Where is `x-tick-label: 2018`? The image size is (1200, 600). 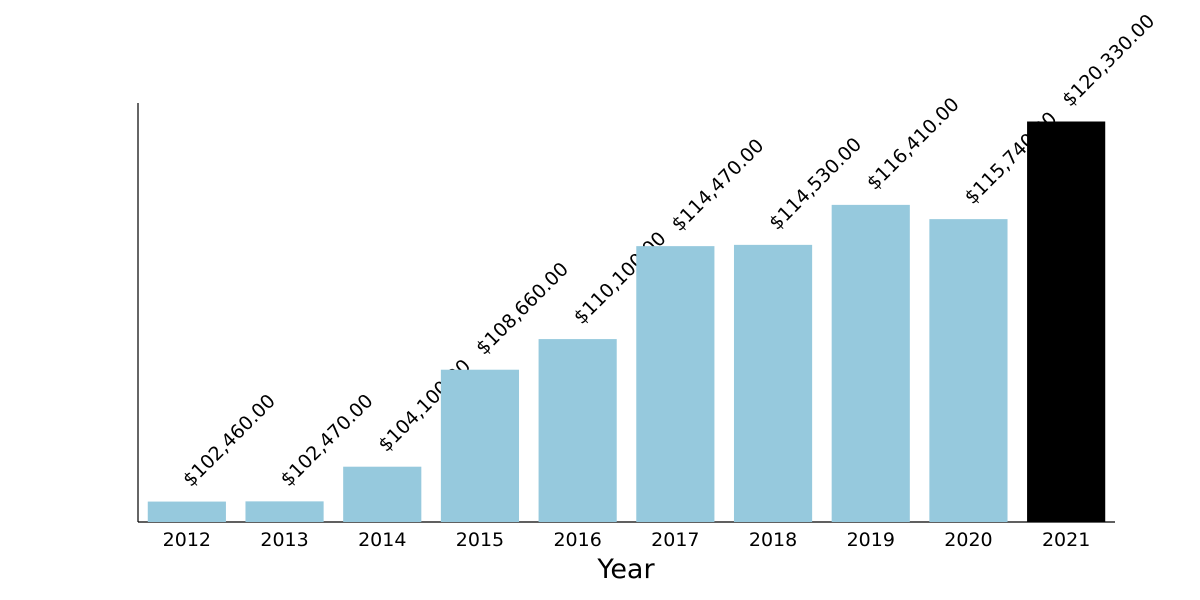 x-tick-label: 2018 is located at coordinates (773, 540).